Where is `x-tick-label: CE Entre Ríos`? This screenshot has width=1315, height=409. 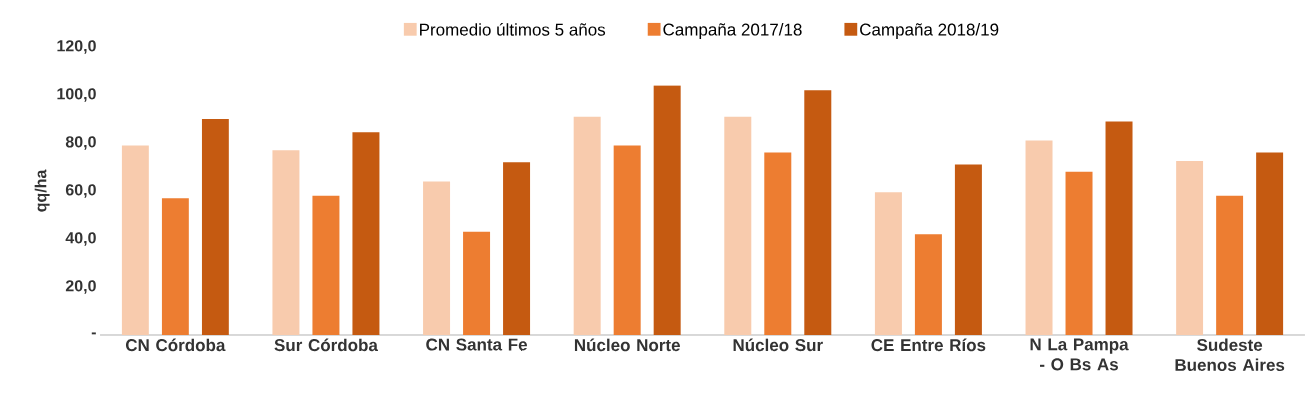
x-tick-label: CE Entre Ríos is located at coordinates (928, 345).